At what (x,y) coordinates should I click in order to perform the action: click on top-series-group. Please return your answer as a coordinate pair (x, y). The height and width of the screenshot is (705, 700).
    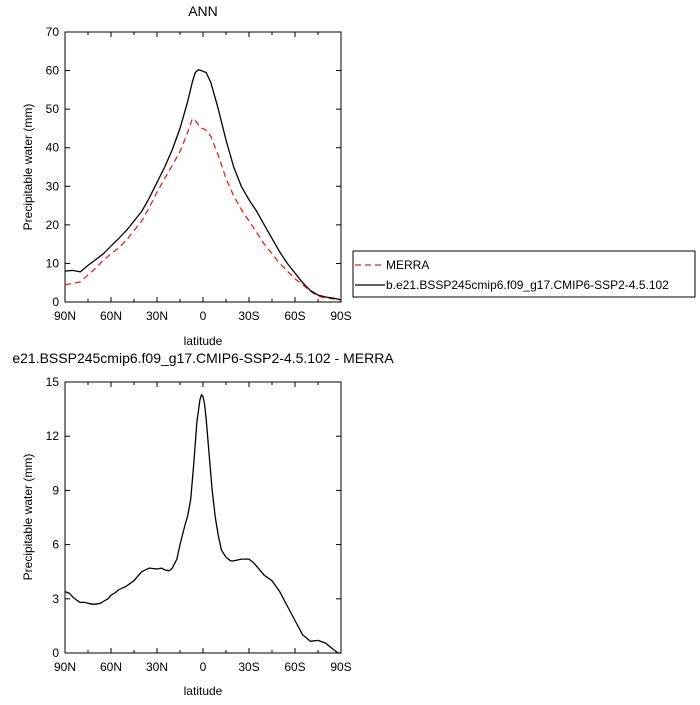
    Looking at the image, I should click on (203, 185).